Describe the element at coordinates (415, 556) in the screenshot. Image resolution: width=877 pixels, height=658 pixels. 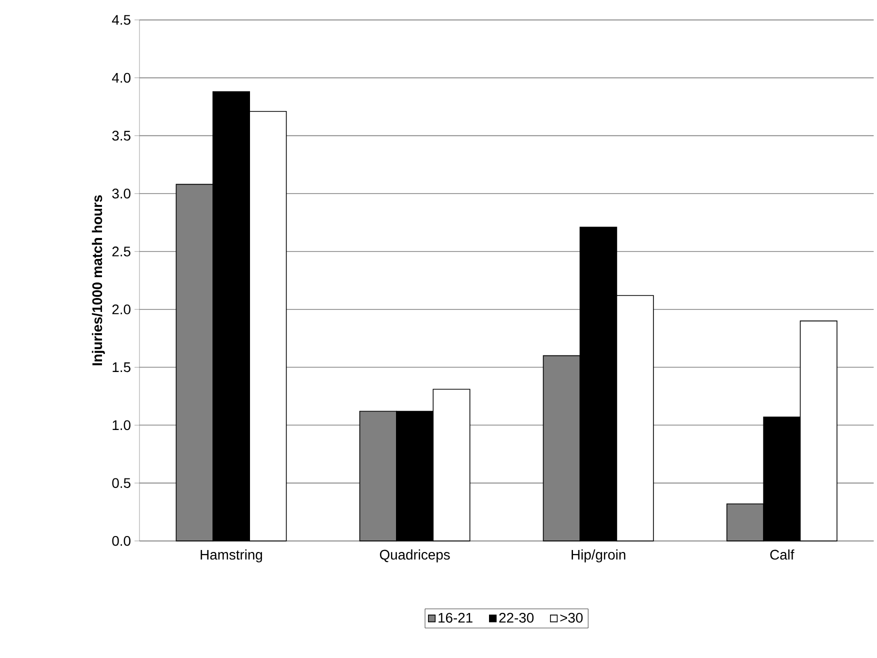
I see `x-tick-label: Quadriceps` at that location.